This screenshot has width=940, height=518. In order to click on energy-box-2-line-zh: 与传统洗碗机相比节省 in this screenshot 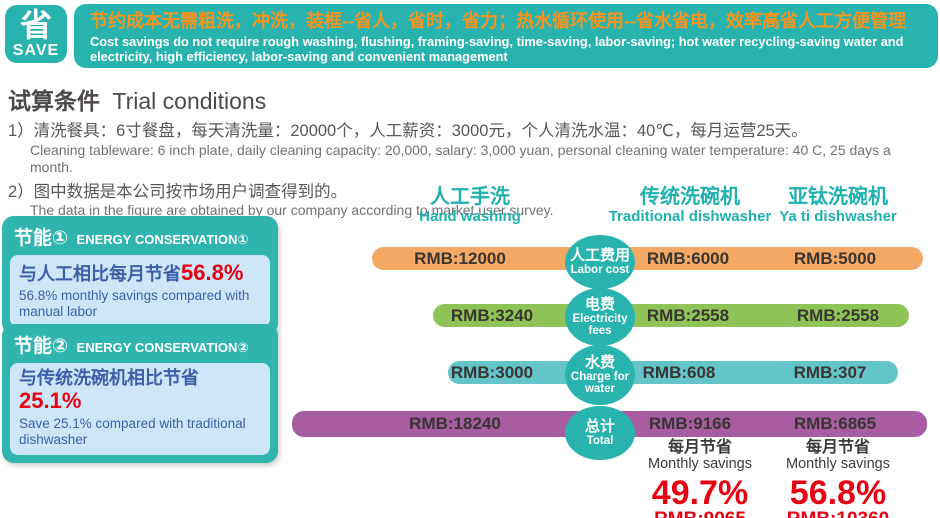, I will do `click(109, 378)`.